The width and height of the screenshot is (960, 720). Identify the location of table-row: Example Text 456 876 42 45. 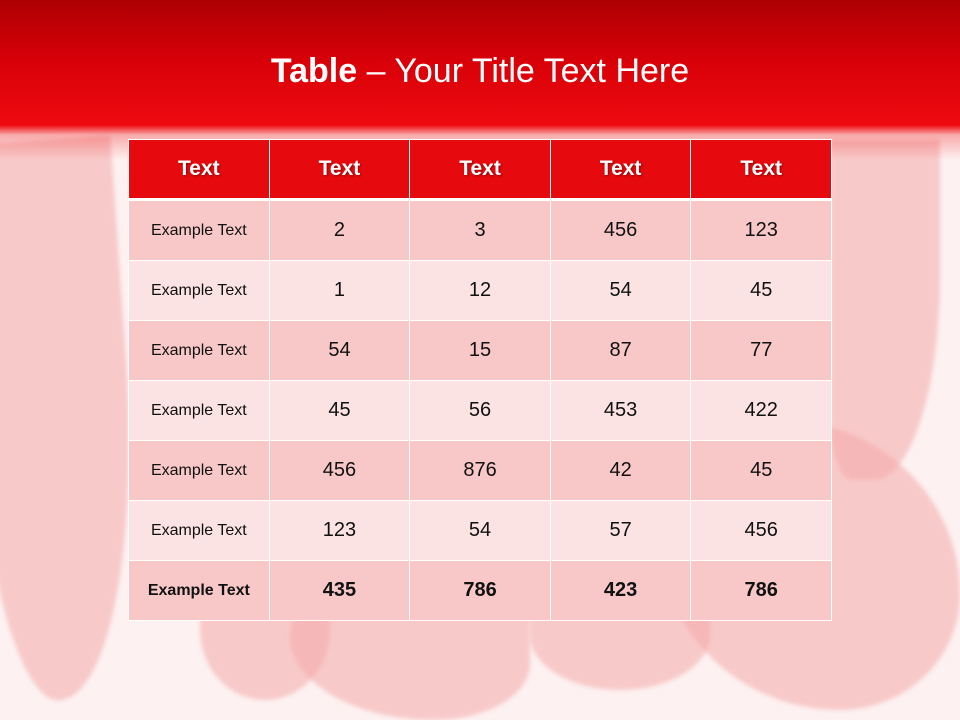
(480, 470).